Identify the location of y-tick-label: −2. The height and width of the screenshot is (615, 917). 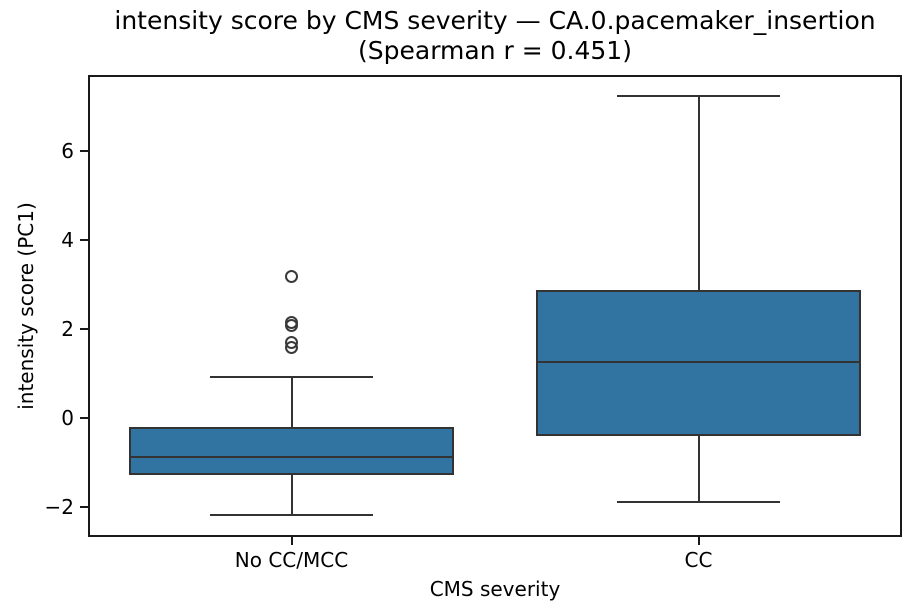
(59, 507).